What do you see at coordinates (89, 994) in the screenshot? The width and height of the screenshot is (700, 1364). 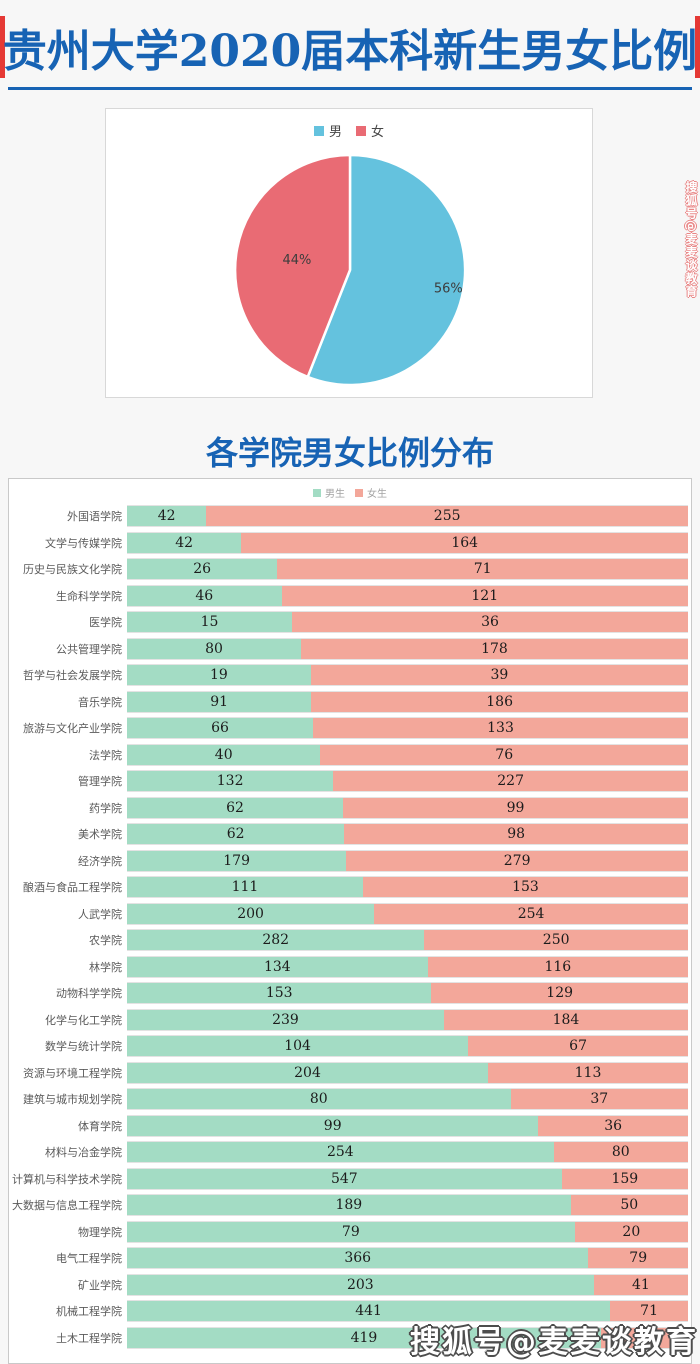 I see `college-label: 动物科学学院` at bounding box center [89, 994].